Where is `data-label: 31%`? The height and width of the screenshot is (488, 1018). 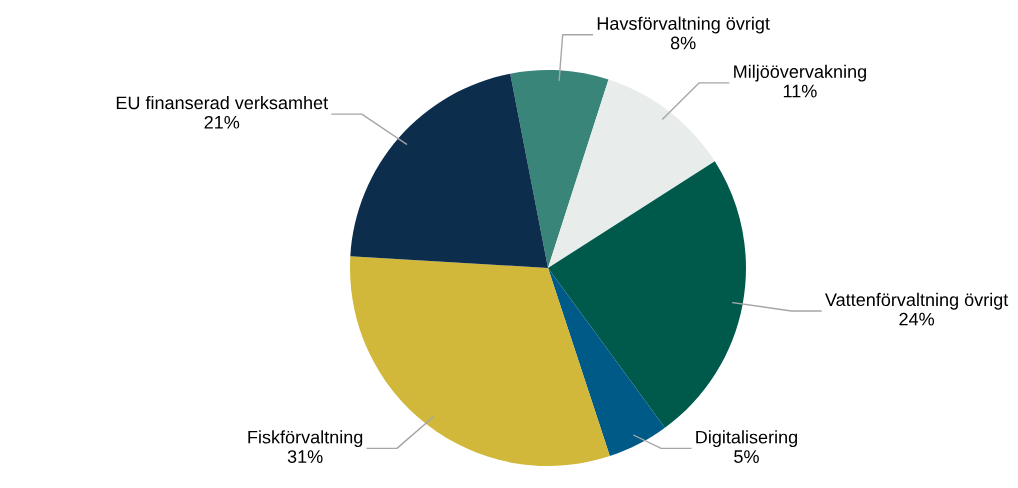 data-label: 31% is located at coordinates (305, 456).